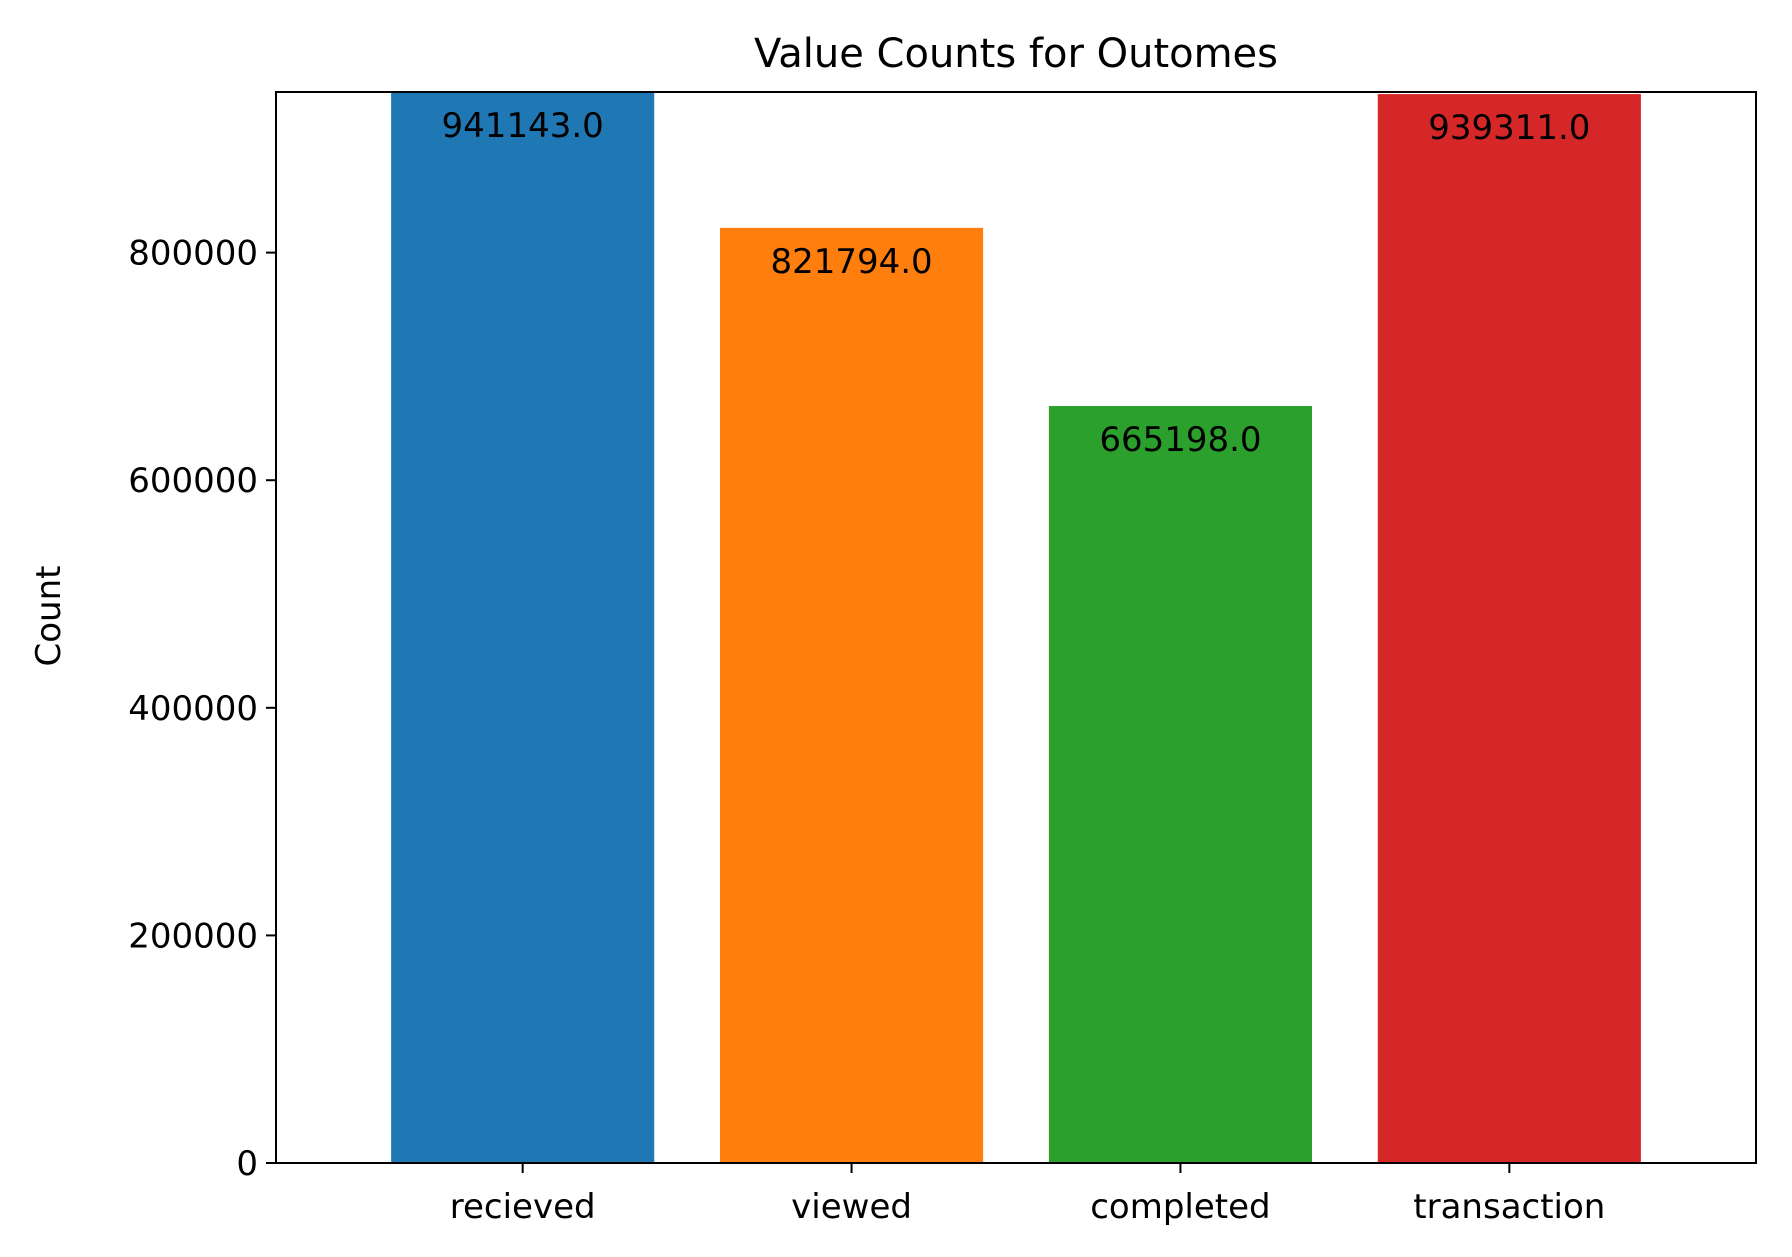 The width and height of the screenshot is (1792, 1257). What do you see at coordinates (523, 126) in the screenshot?
I see `bar-value-label: 941143.0` at bounding box center [523, 126].